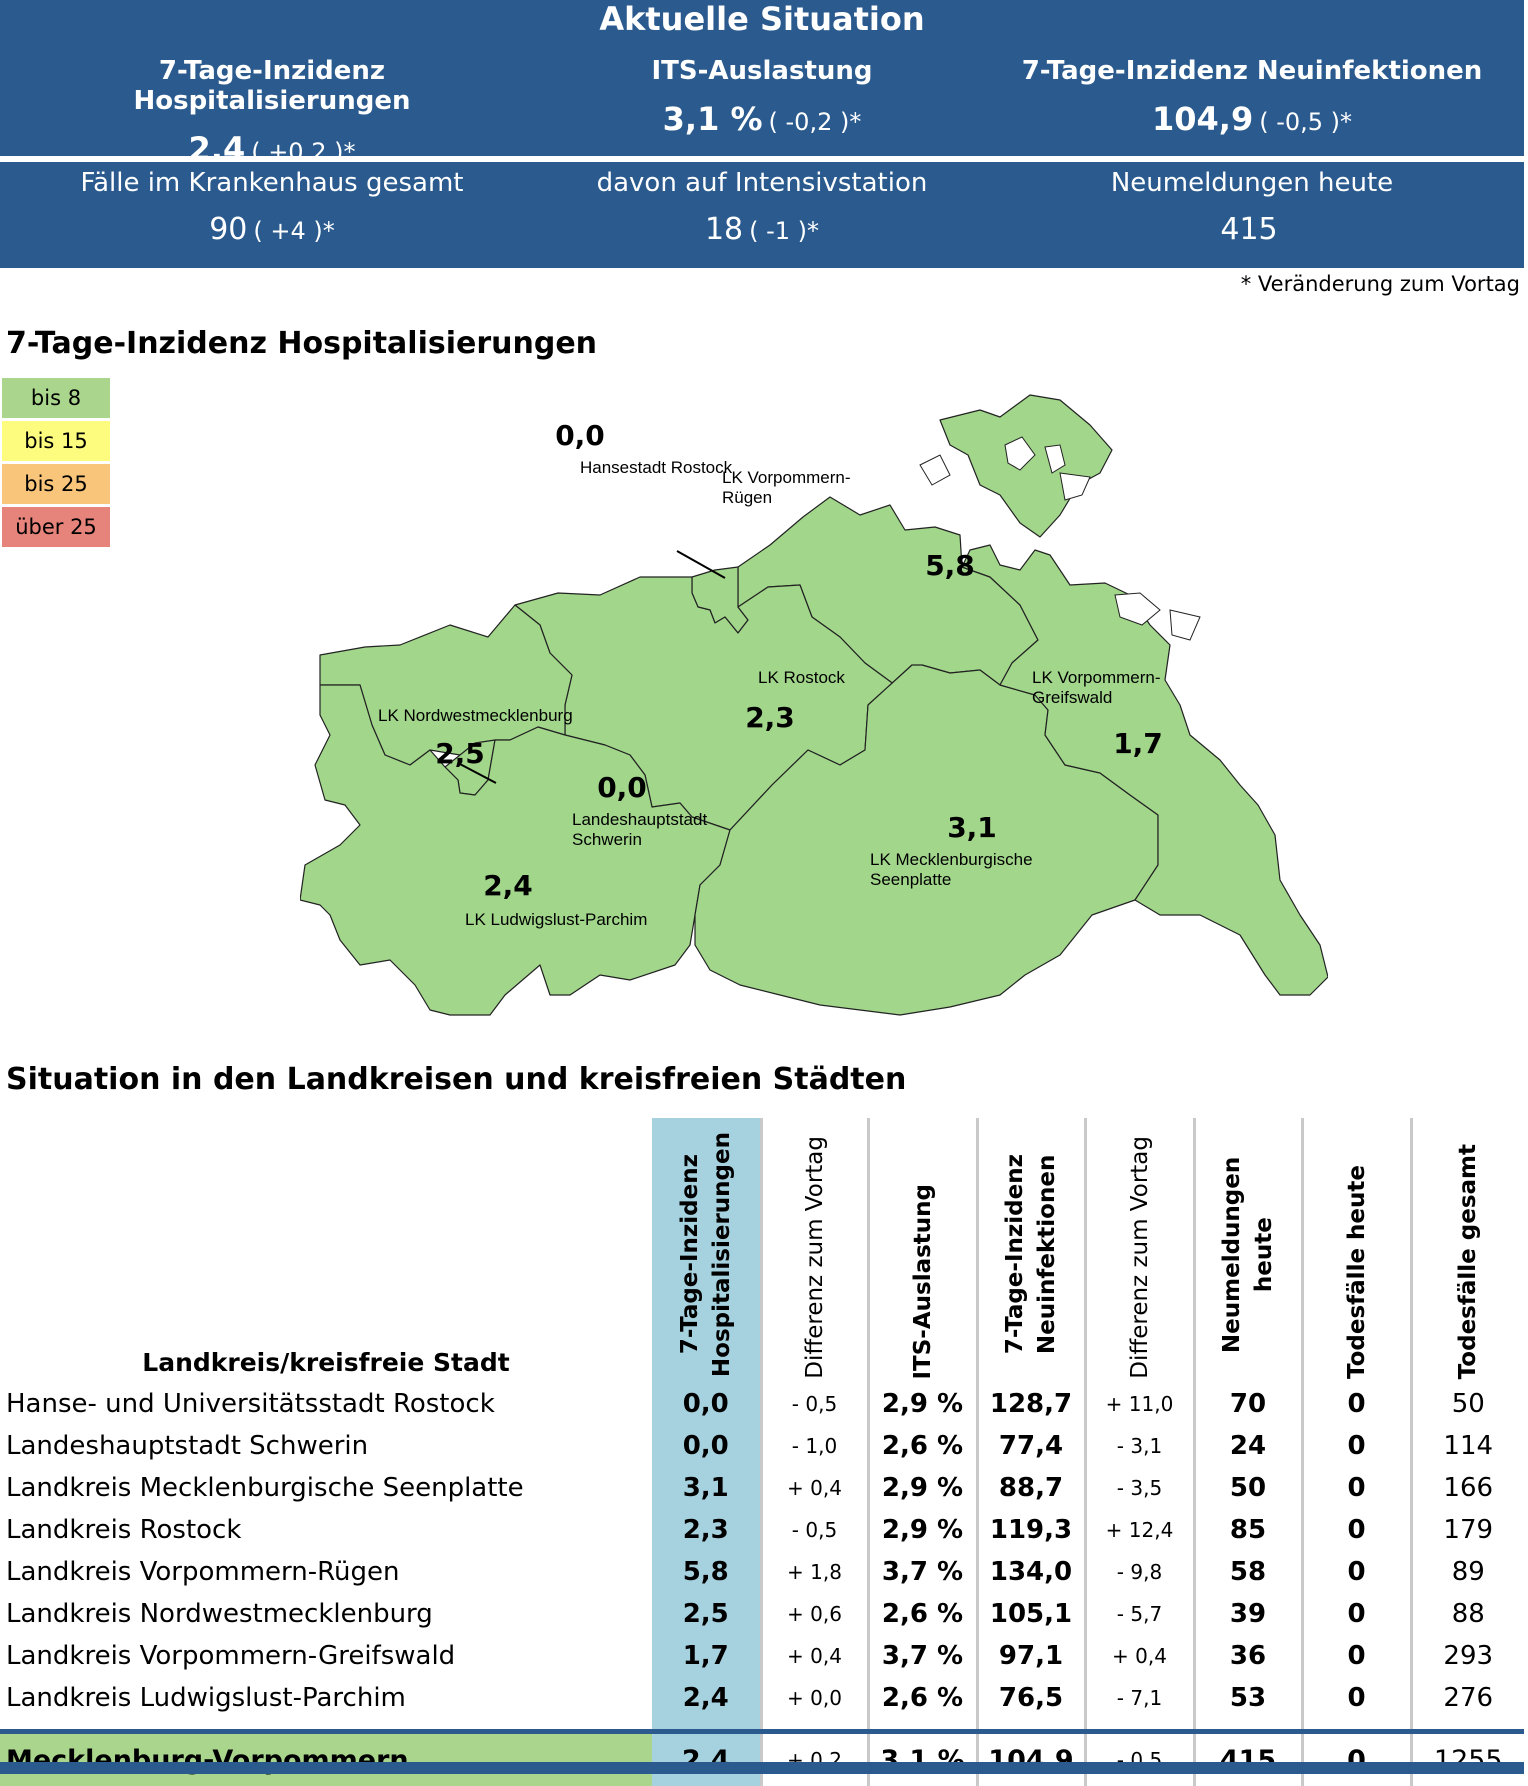  What do you see at coordinates (1138, 1572) in the screenshot?
I see `cell-diff-infections: - 9,8` at bounding box center [1138, 1572].